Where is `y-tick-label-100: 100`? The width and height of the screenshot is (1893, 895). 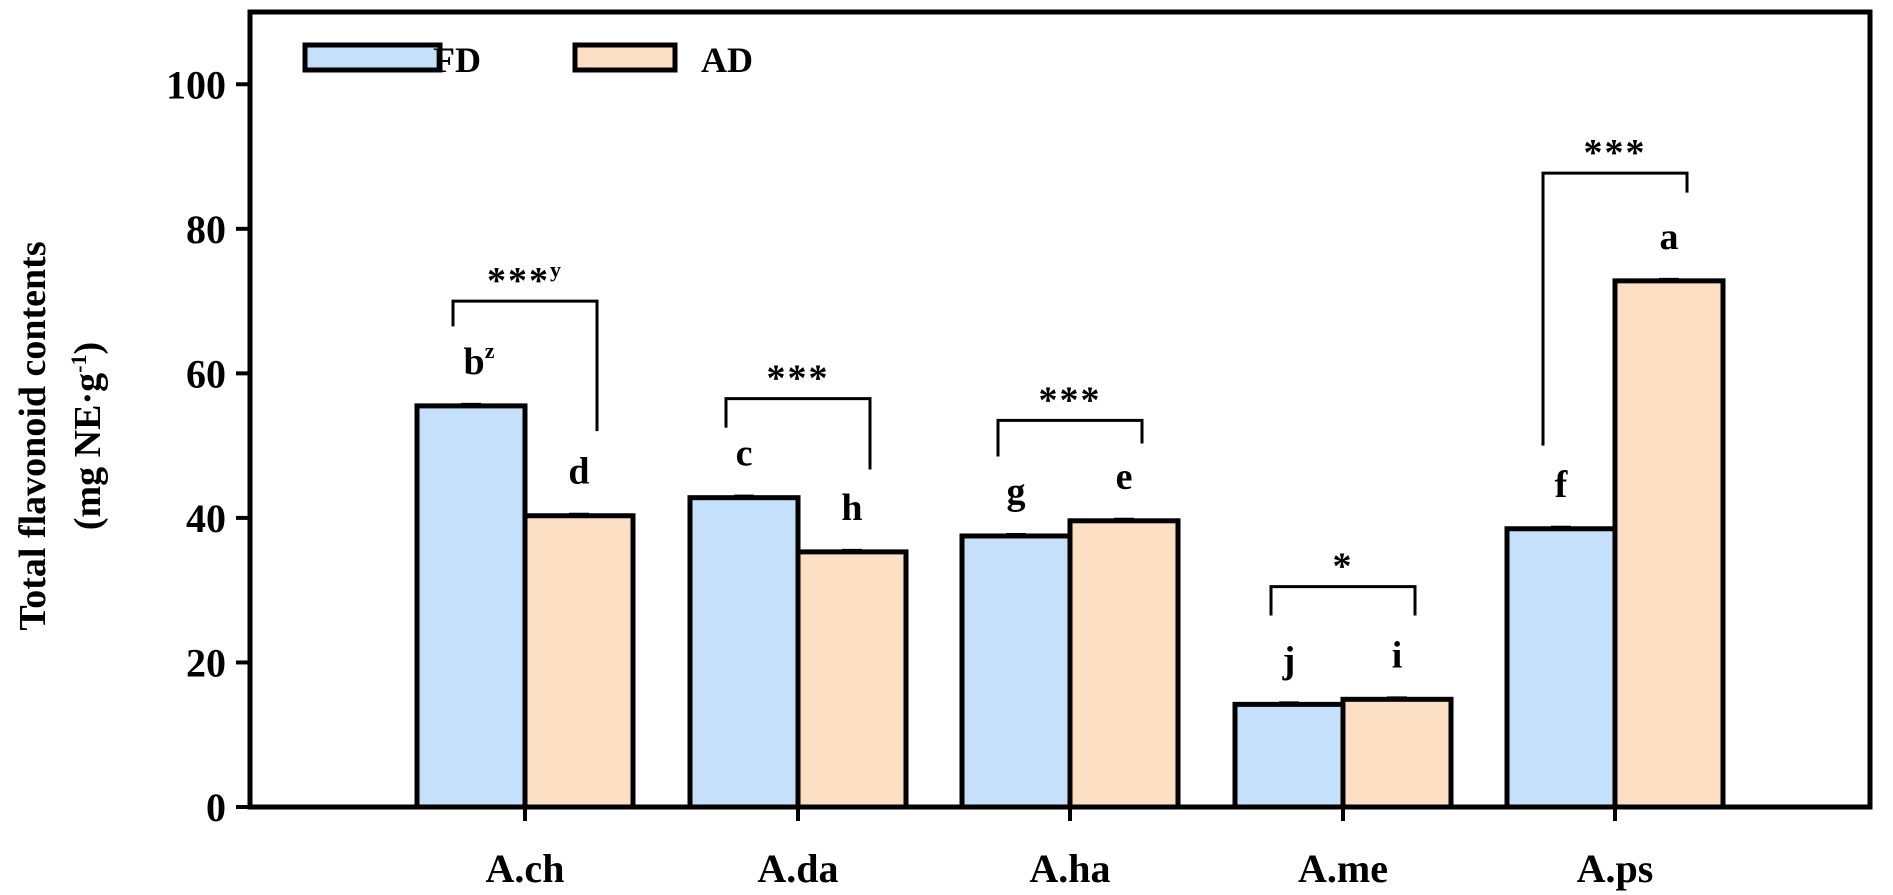
y-tick-label-100: 100 is located at coordinates (196, 84).